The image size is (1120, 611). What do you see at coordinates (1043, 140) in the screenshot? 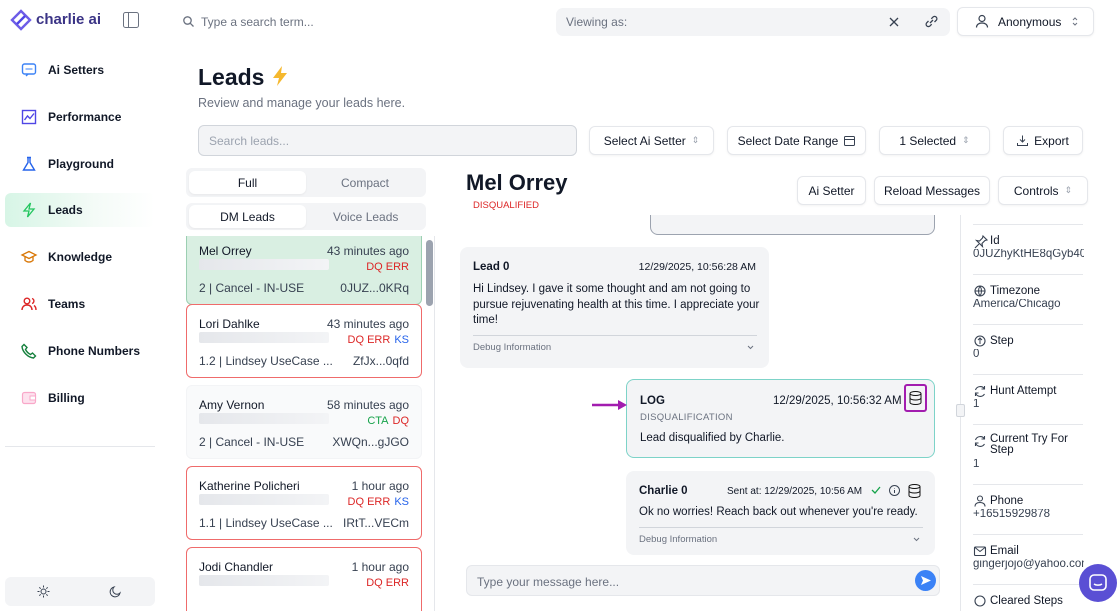
I see `export-button: Export` at bounding box center [1043, 140].